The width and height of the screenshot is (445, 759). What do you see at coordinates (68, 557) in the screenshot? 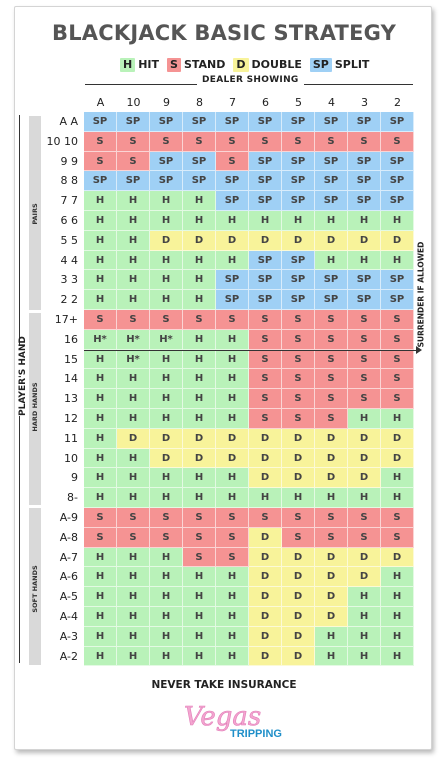
I see `player-hand-label-cell: A-7` at bounding box center [68, 557].